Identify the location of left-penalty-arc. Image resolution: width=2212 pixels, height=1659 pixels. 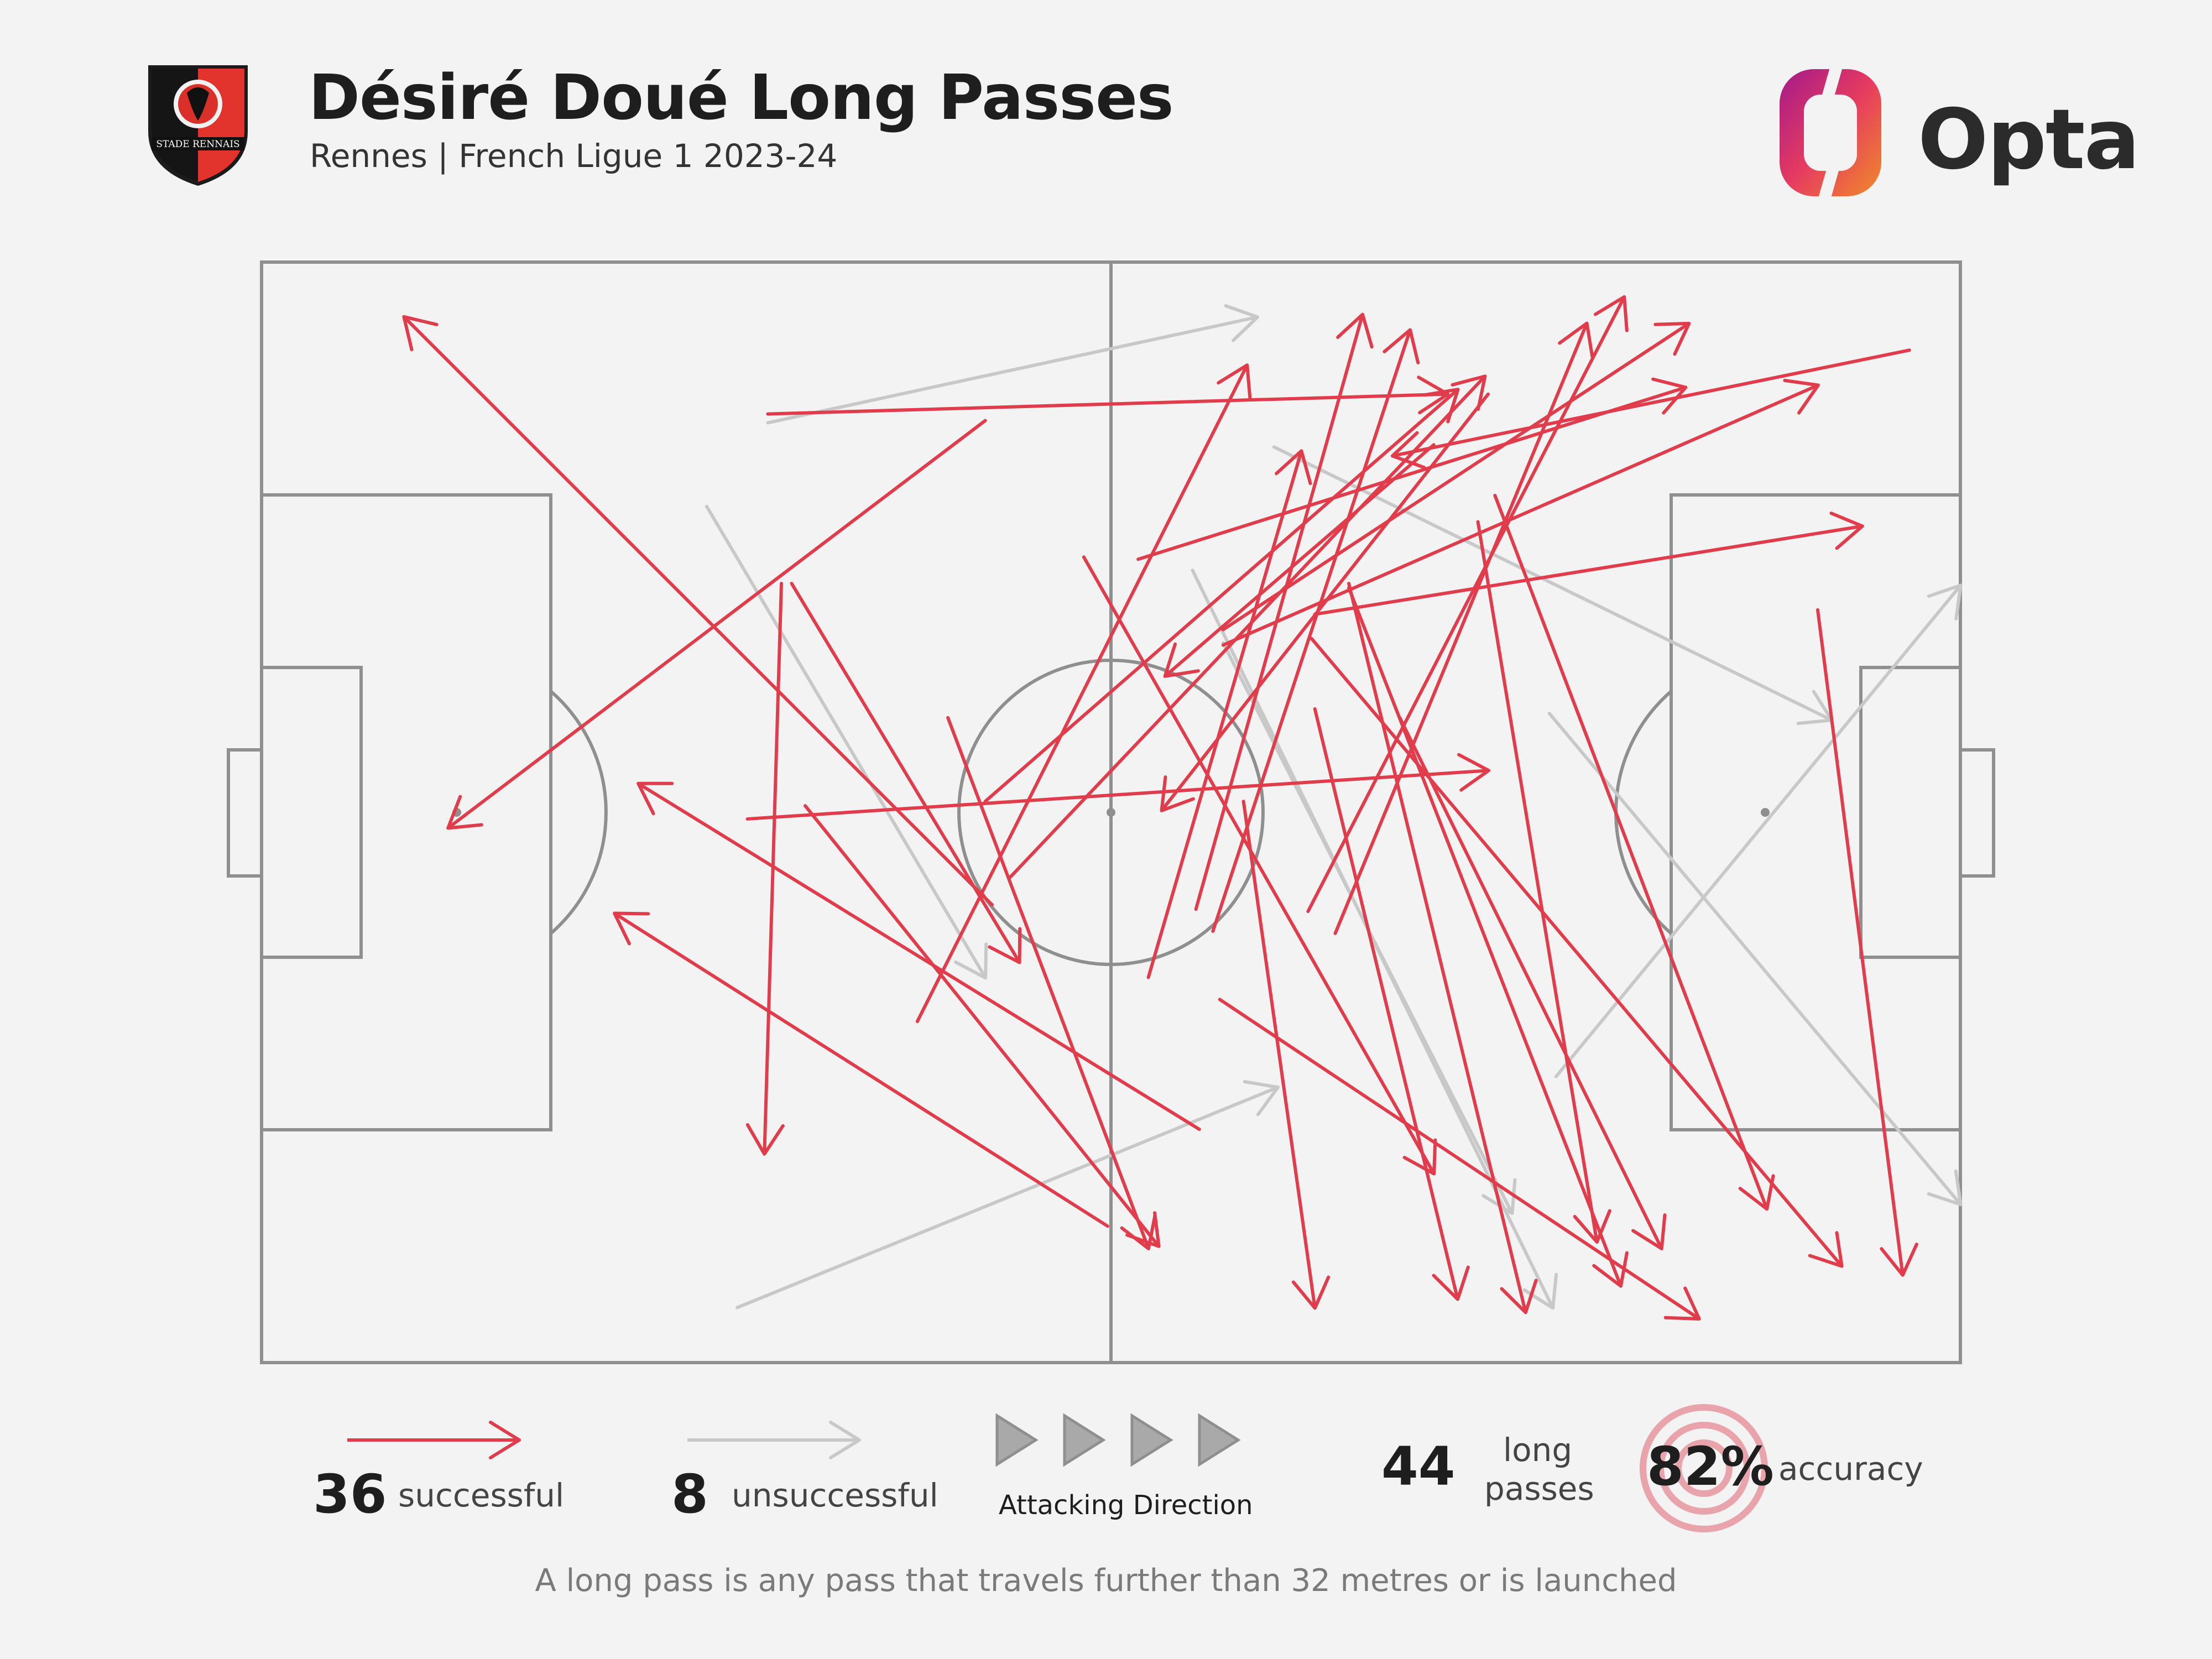
(579, 813).